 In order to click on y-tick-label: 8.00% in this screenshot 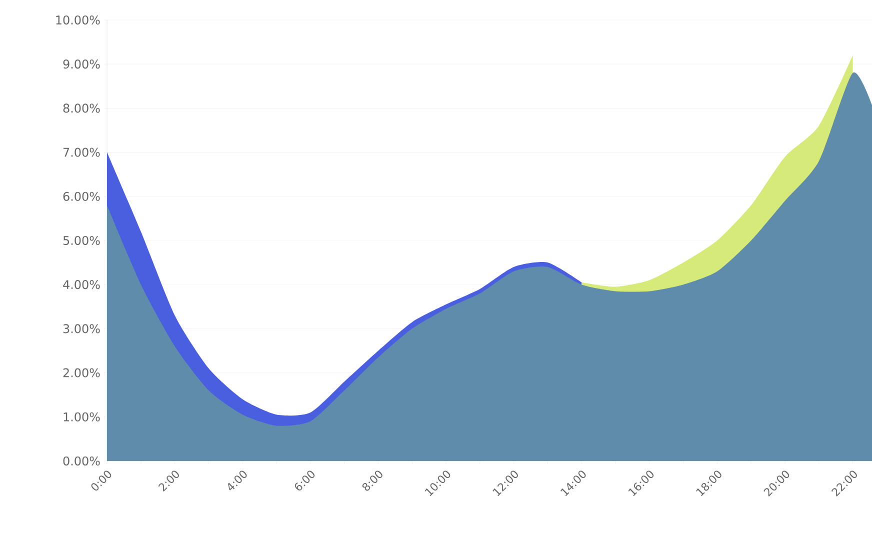, I will do `click(81, 108)`.